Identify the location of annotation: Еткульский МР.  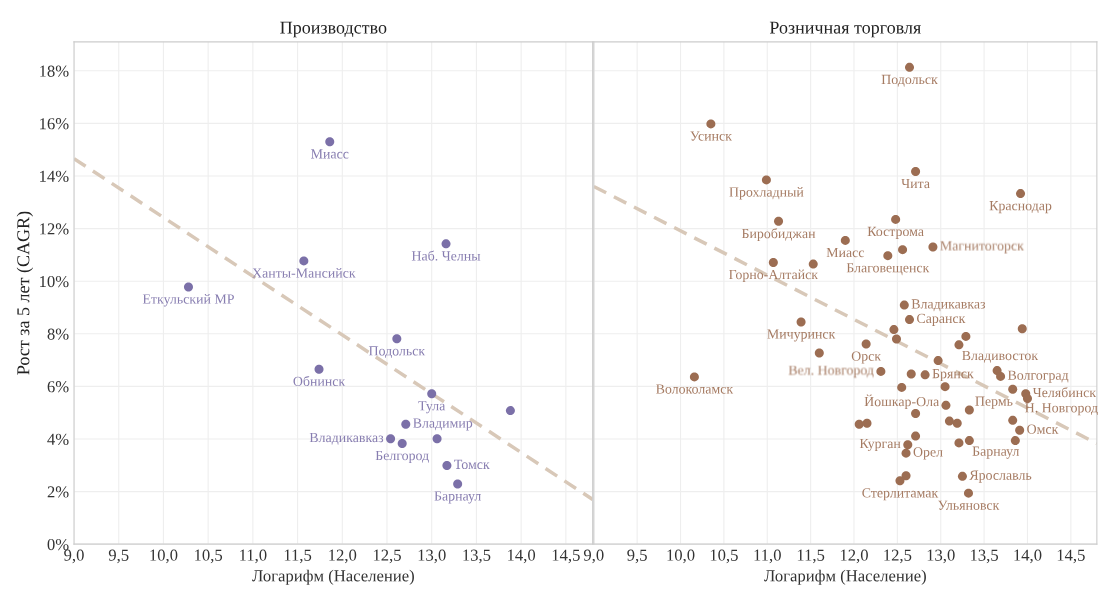
(188, 300).